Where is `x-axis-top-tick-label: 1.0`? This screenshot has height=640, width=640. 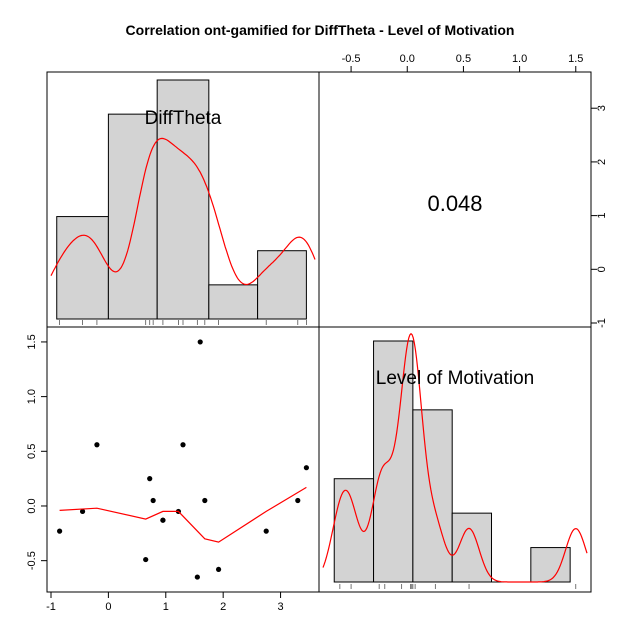
x-axis-top-tick-label: 1.0 is located at coordinates (519, 59).